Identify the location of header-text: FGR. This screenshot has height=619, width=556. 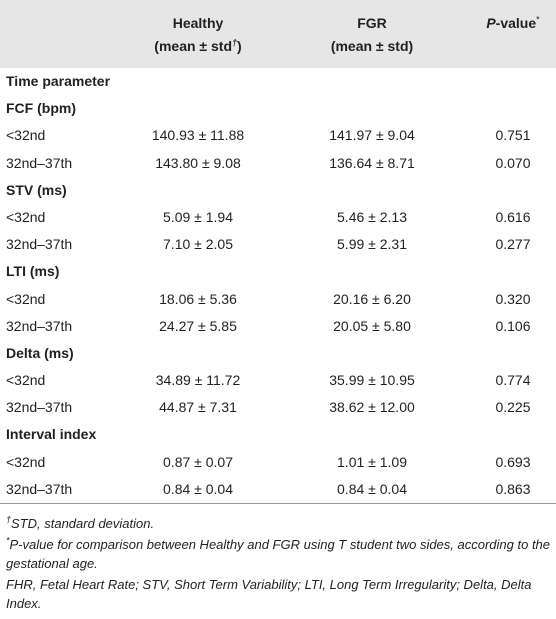
(372, 23).